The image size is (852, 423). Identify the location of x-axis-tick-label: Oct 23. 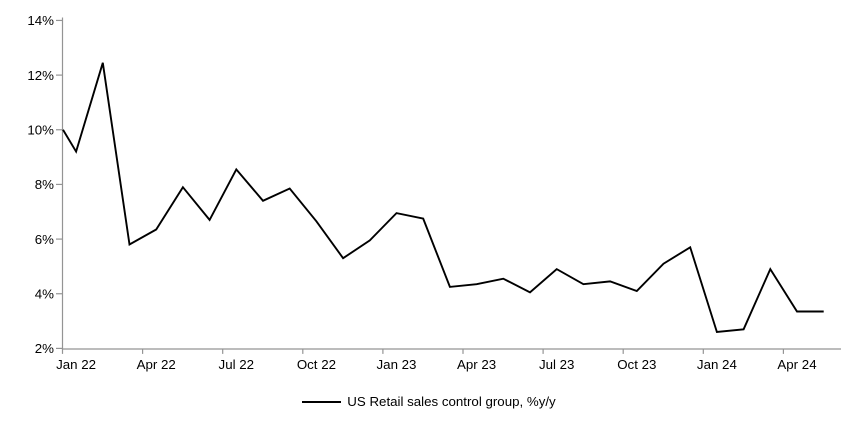
(636, 364).